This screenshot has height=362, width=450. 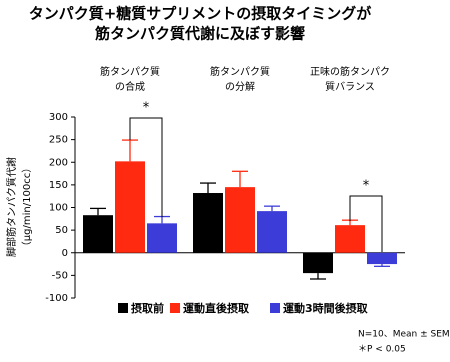 What do you see at coordinates (65, 253) in the screenshot?
I see `y-tick-label: 0` at bounding box center [65, 253].